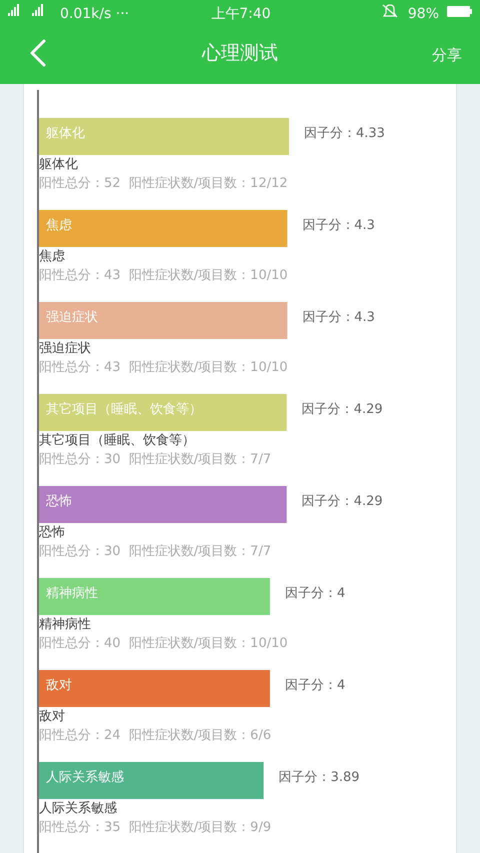  Describe the element at coordinates (85, 777) in the screenshot. I see `y-tick-label: 人际关系敏感` at that location.